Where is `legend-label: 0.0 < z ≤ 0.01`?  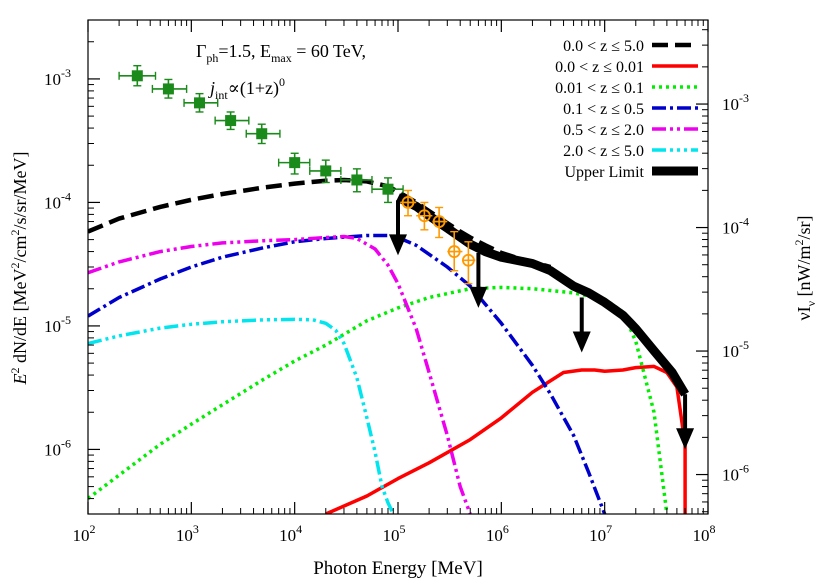
legend-label: 0.0 < z ≤ 0.01 is located at coordinates (599, 67).